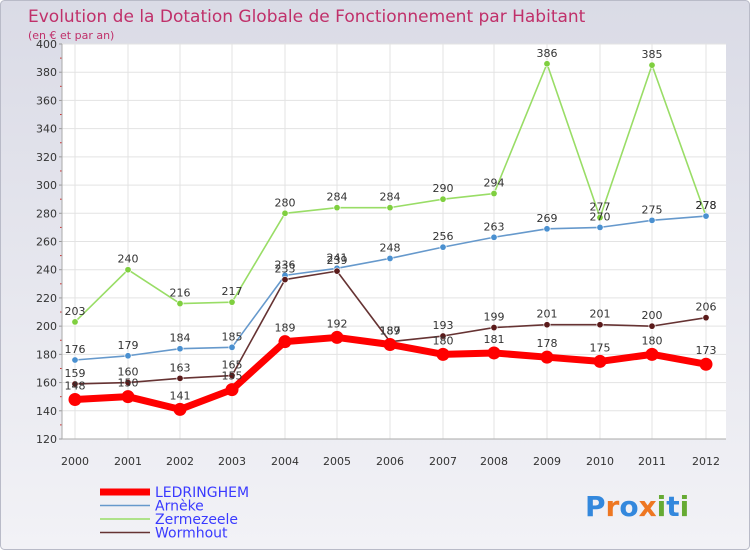 The height and width of the screenshot is (554, 750). Describe the element at coordinates (46, 129) in the screenshot. I see `y-tick-label: 340` at that location.